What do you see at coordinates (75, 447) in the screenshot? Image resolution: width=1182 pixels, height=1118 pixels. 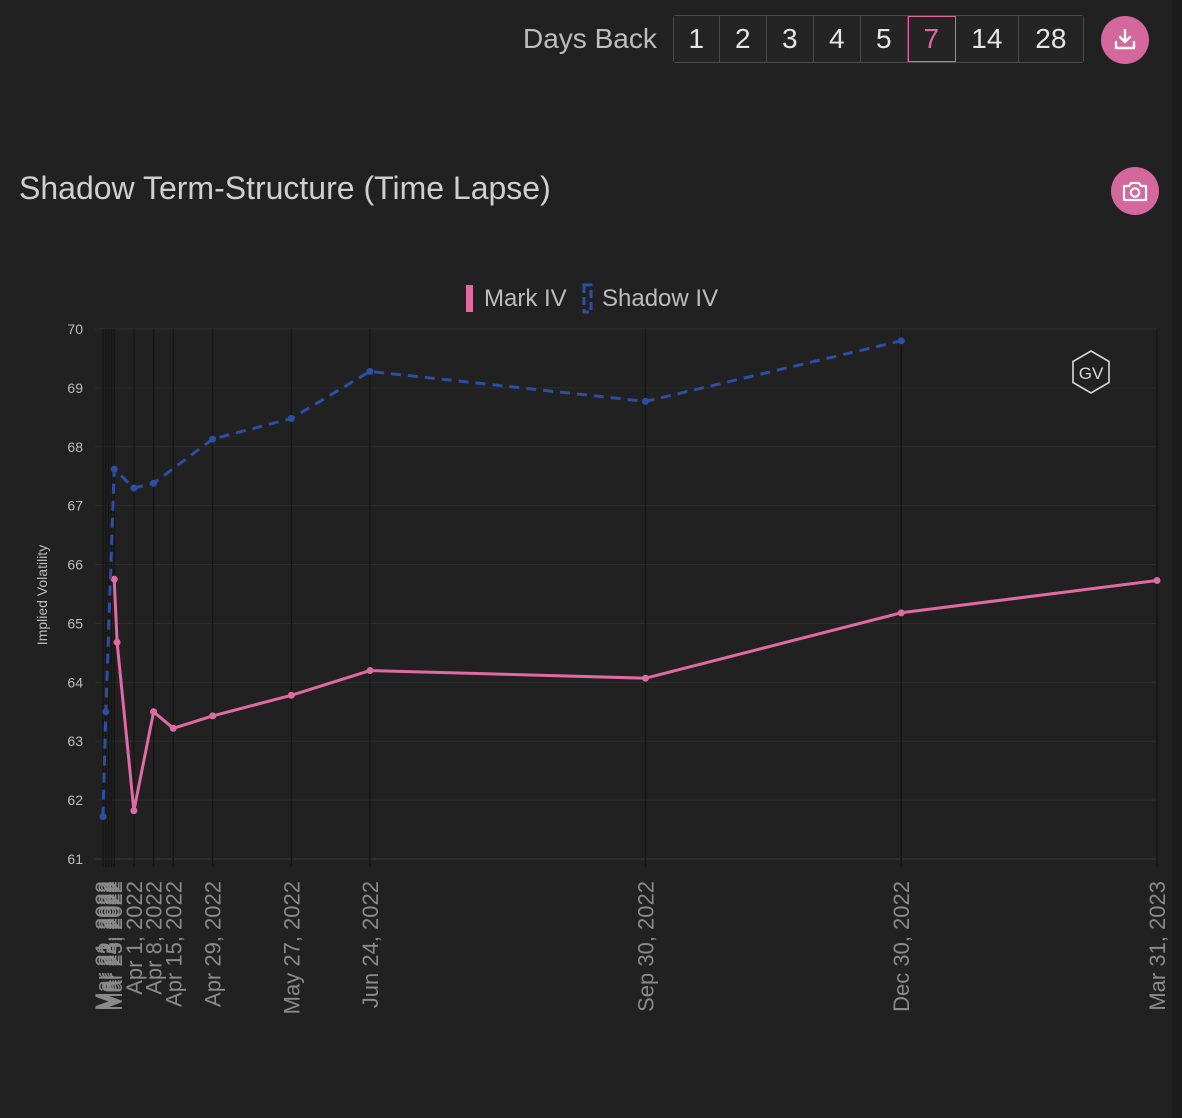 I see `y-tick-label: 68` at bounding box center [75, 447].